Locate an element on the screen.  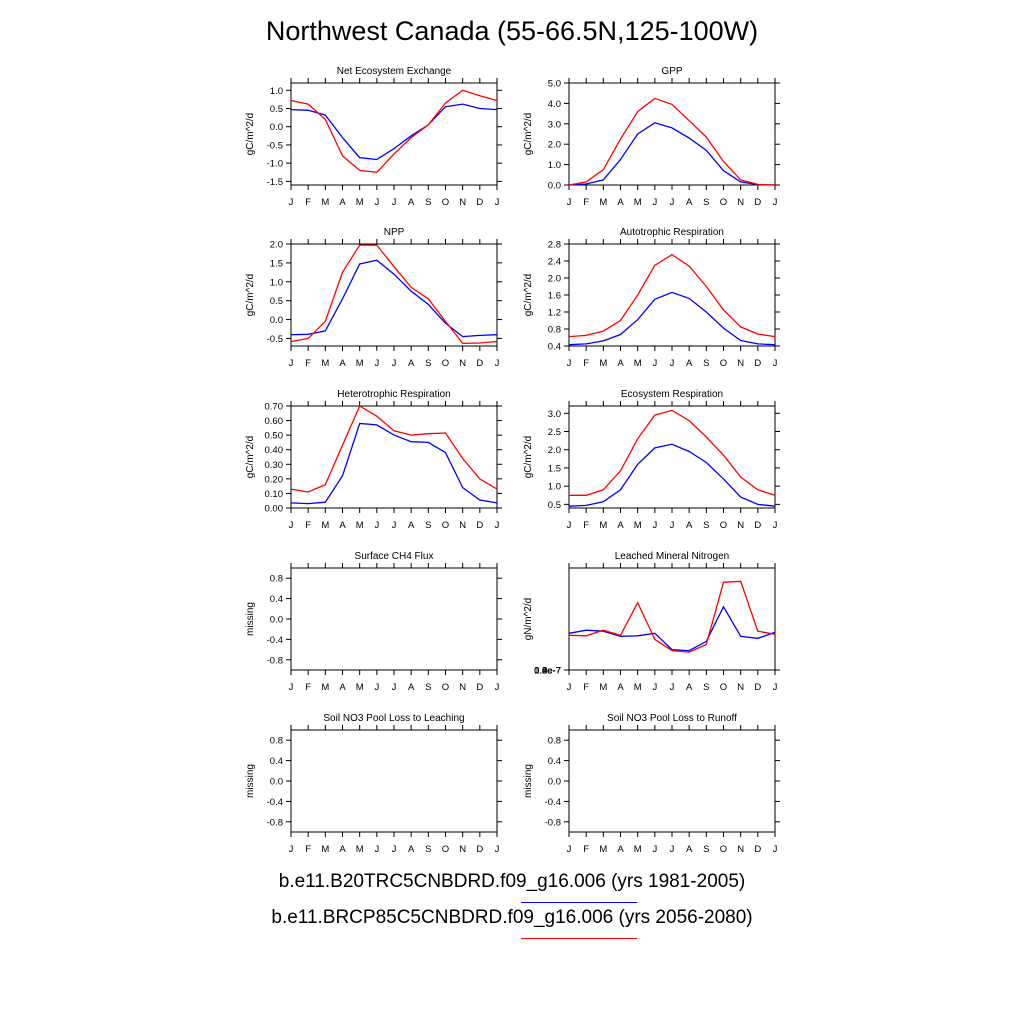
y-tick-label: 2.5 is located at coordinates (554, 432).